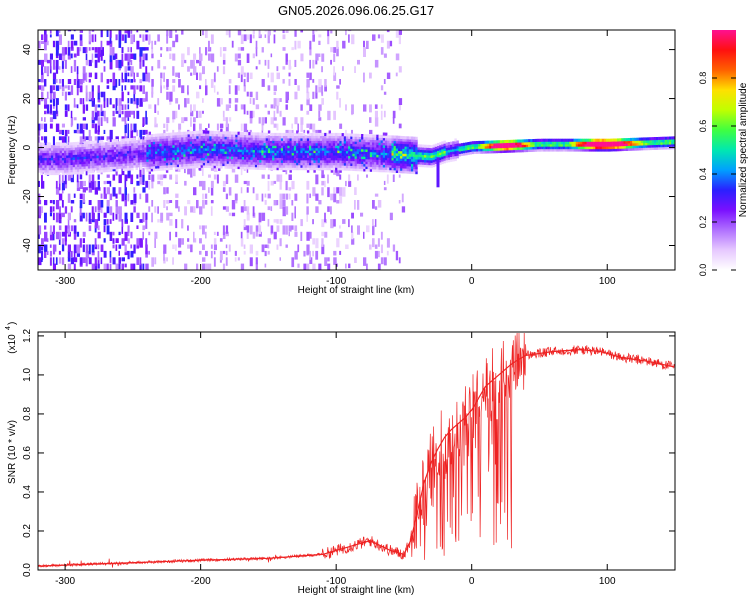  I want to click on colorbar-label: Normalized spectral amplitude, so click(743, 149).